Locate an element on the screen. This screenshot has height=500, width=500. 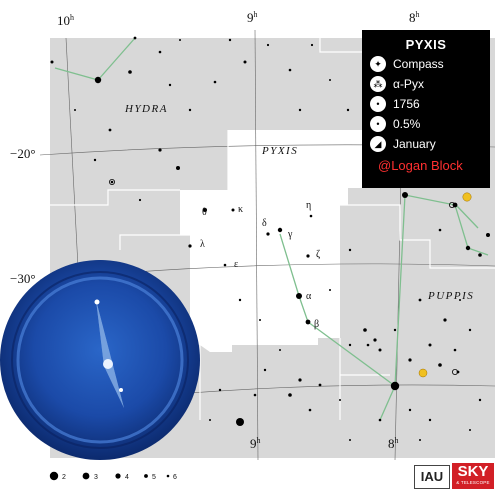
ra-label-9h: 9h is located at coordinates (252, 17).